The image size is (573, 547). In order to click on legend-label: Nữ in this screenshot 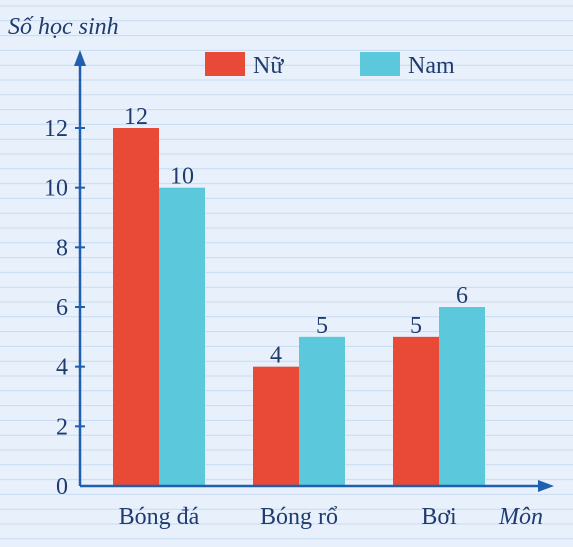, I will do `click(268, 66)`.